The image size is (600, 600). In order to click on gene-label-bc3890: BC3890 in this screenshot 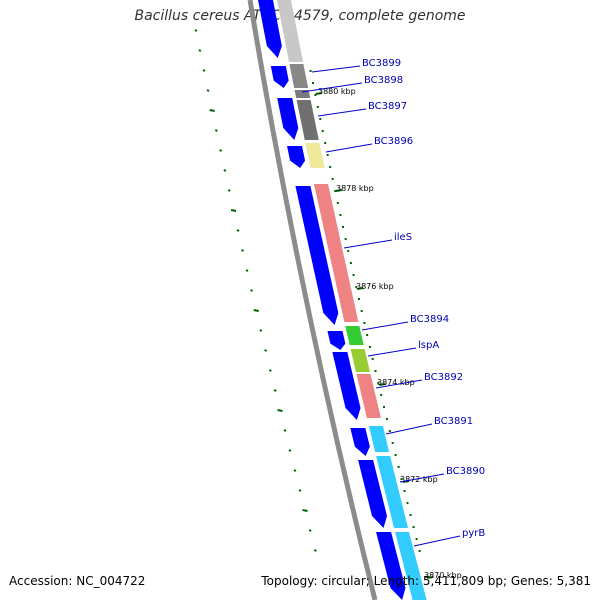, I will do `click(465, 471)`.